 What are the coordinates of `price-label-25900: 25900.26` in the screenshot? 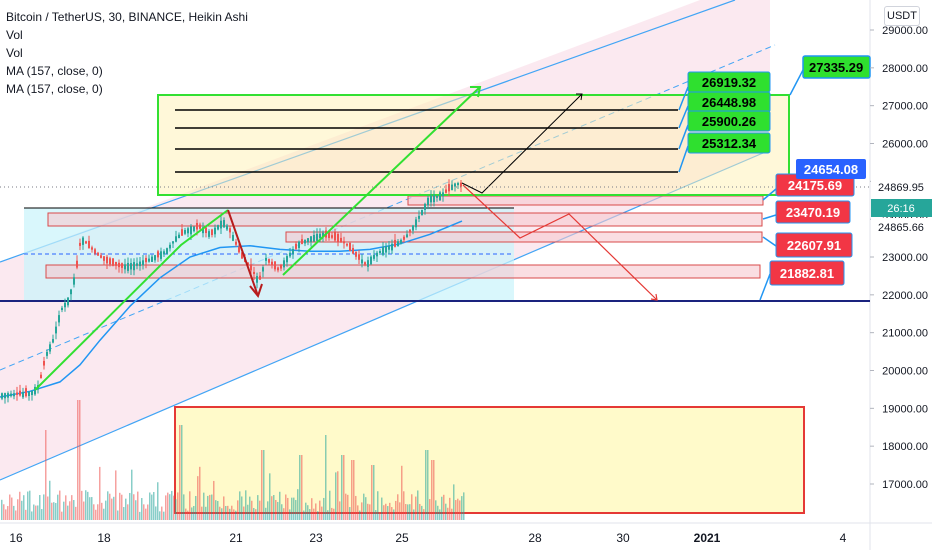 It's located at (729, 121).